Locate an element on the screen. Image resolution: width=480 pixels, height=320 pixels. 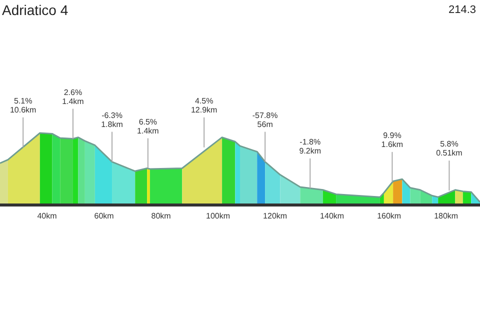
x-tick-label: 160km is located at coordinates (389, 216).